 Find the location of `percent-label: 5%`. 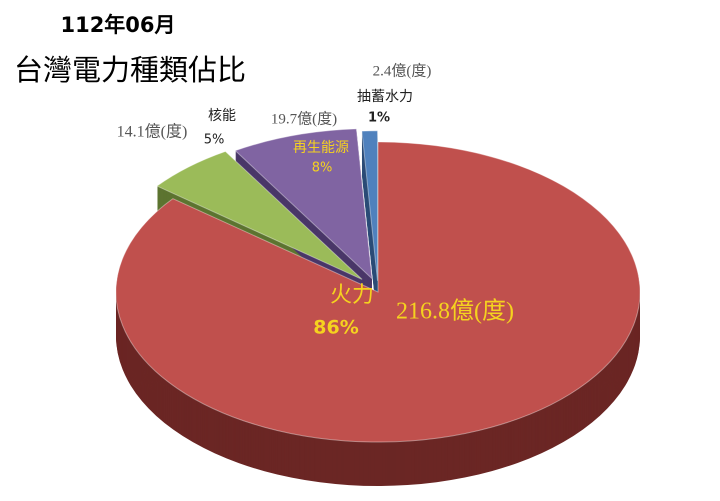

percent-label: 5% is located at coordinates (214, 140).